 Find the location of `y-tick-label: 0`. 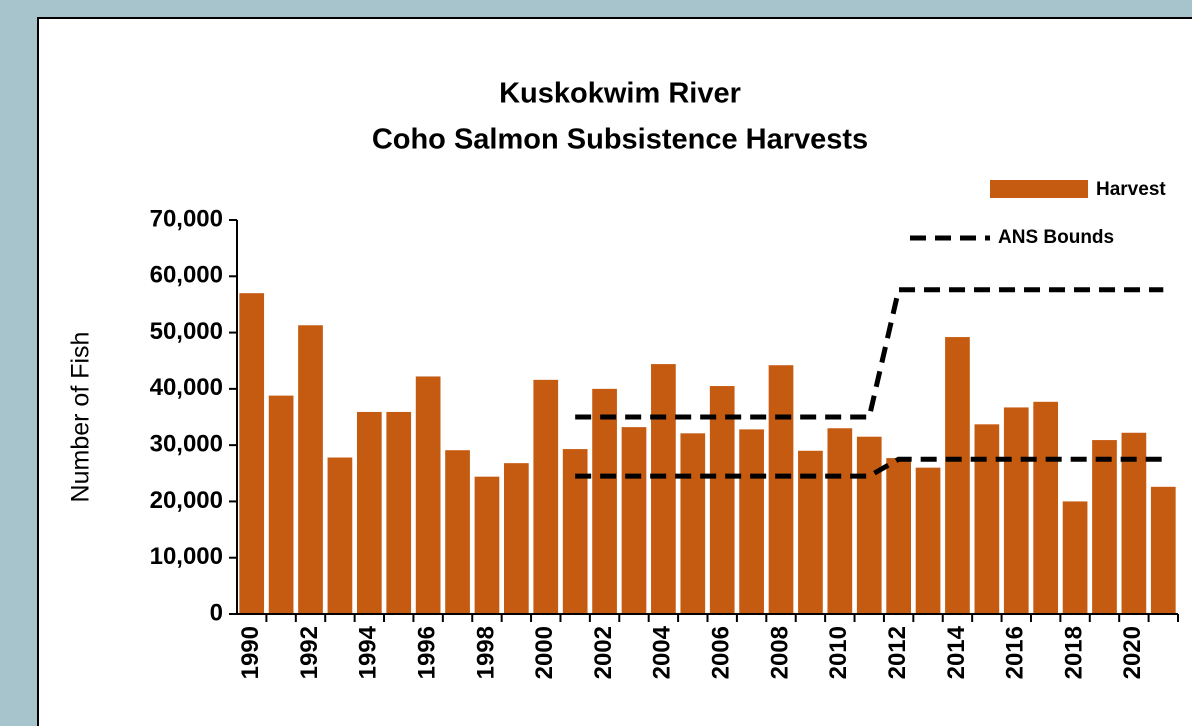

y-tick-label: 0 is located at coordinates (216, 612).